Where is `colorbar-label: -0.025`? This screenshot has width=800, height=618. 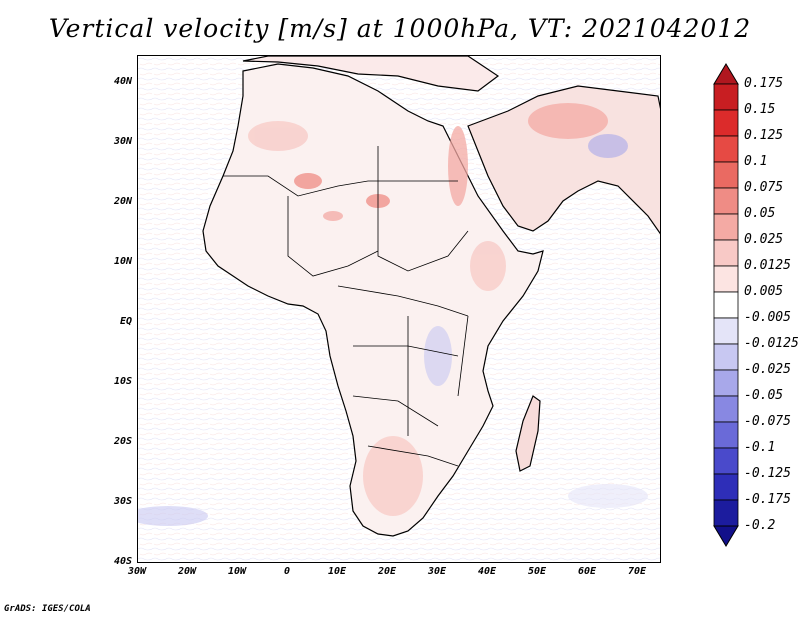 colorbar-label: -0.025 is located at coordinates (767, 369).